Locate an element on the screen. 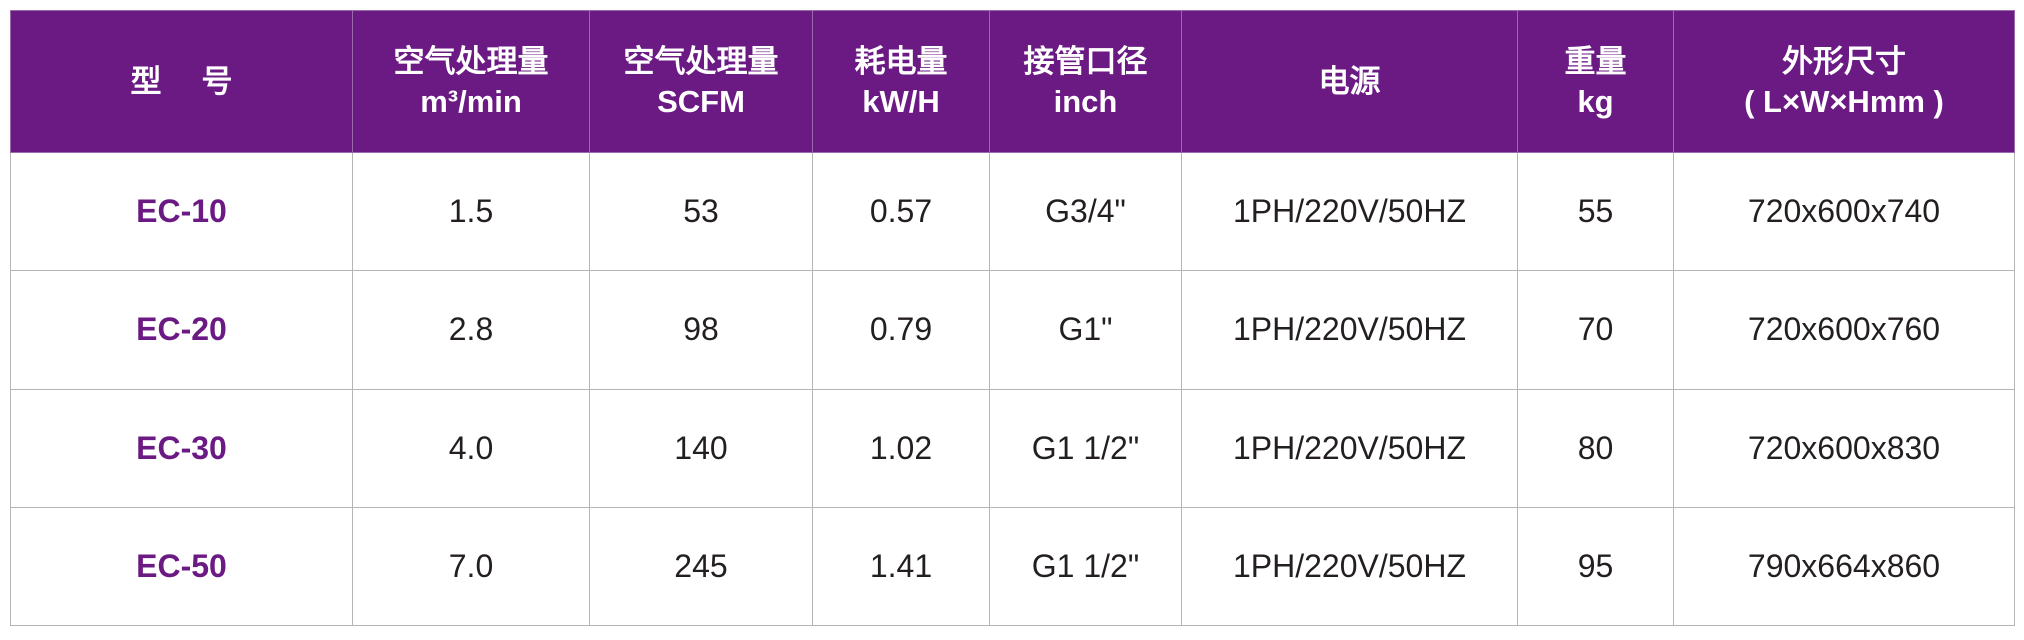 The width and height of the screenshot is (2024, 640). cell-power-consumption: 1.02 is located at coordinates (901, 448).